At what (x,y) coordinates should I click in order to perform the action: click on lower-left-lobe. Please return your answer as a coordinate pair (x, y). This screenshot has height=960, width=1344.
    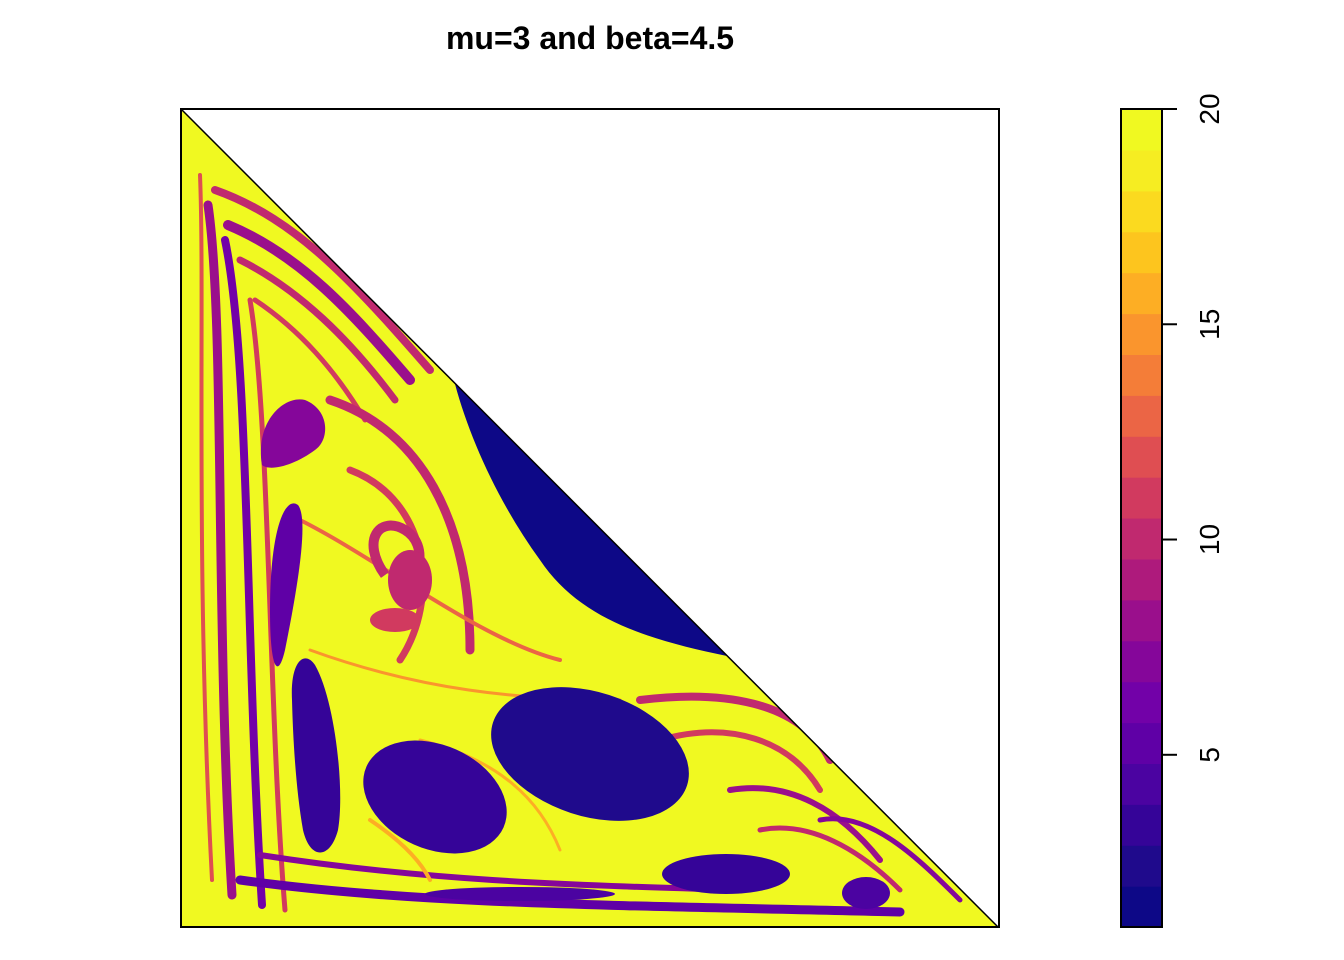
    Looking at the image, I should click on (316, 755).